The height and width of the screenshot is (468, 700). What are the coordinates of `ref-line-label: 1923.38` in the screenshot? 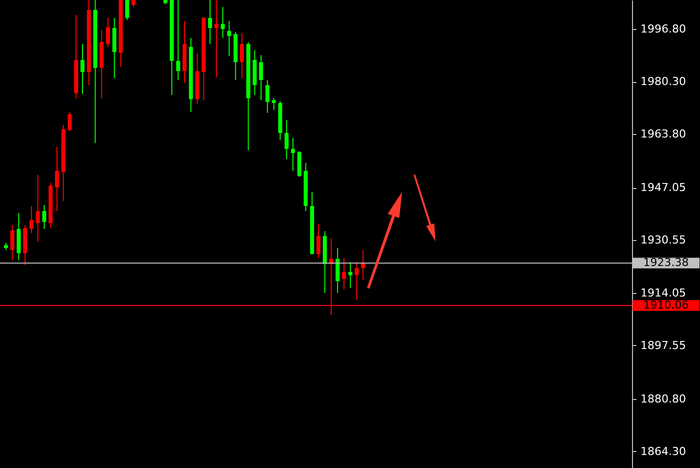 It's located at (666, 263).